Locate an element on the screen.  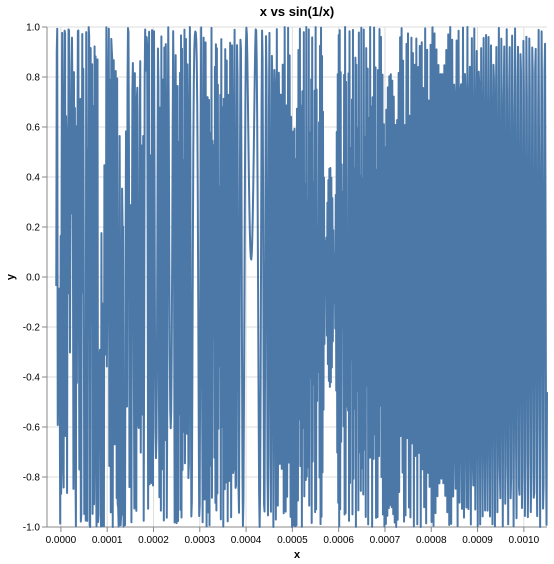
x-tick-label: 0.0000 is located at coordinates (61, 540).